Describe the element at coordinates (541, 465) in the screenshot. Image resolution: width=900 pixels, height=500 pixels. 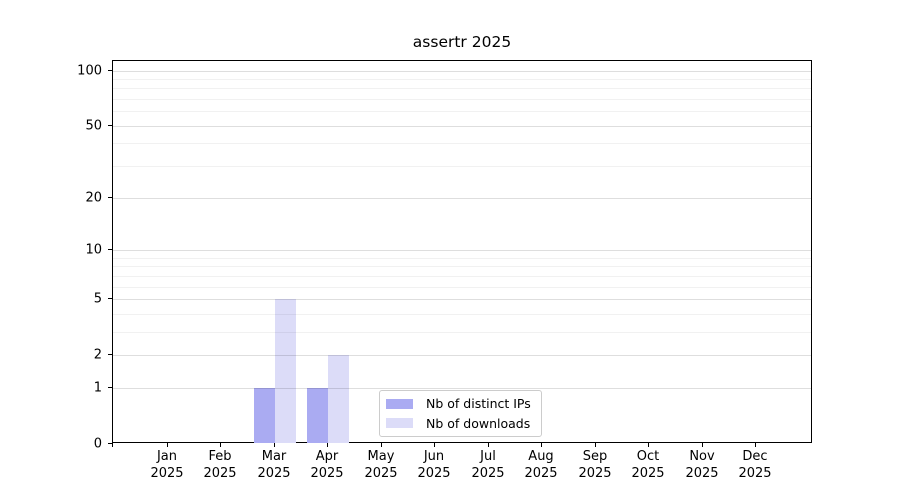
I see `x-tick-label-aug: Aug 2025` at that location.